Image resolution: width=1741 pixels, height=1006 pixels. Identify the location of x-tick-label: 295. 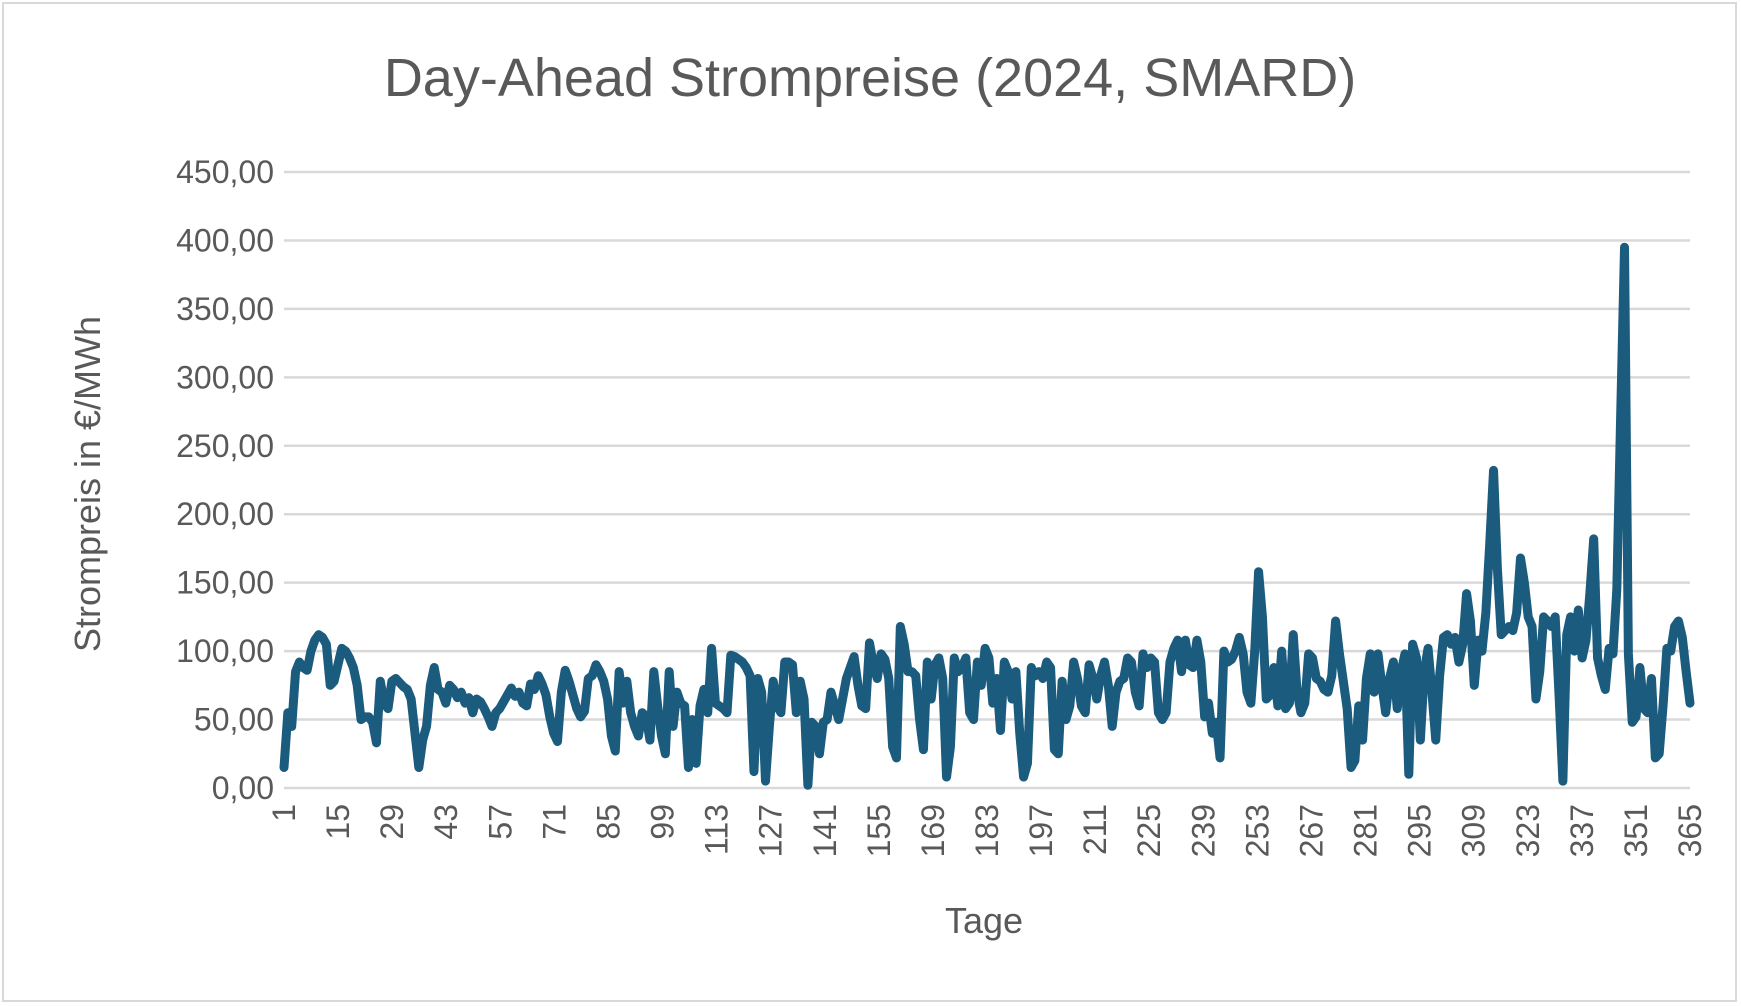
(1420, 830).